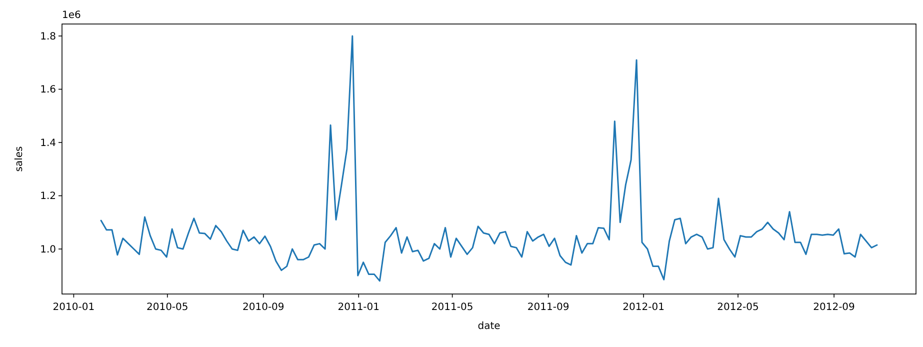 The height and width of the screenshot is (347, 923). Describe the element at coordinates (167, 307) in the screenshot. I see `x-tick-label: 2010-05` at that location.